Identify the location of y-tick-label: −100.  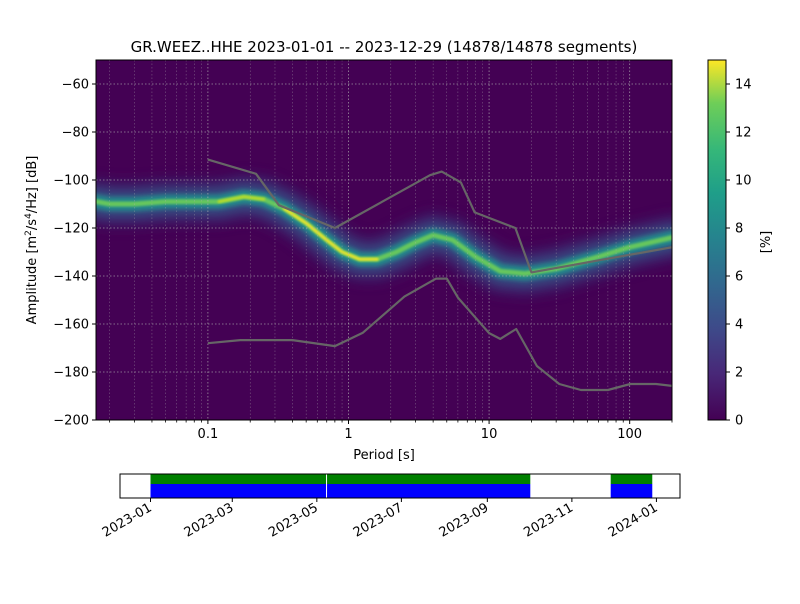
(71, 181).